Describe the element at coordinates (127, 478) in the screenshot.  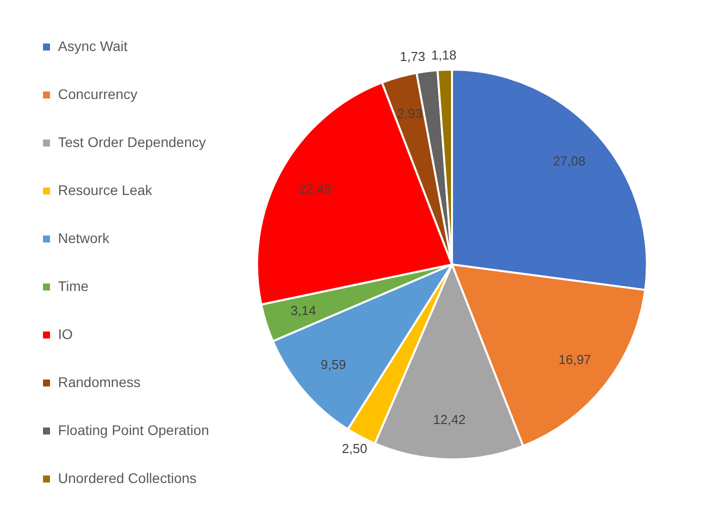
I see `legend-label: Unordered Collections` at that location.